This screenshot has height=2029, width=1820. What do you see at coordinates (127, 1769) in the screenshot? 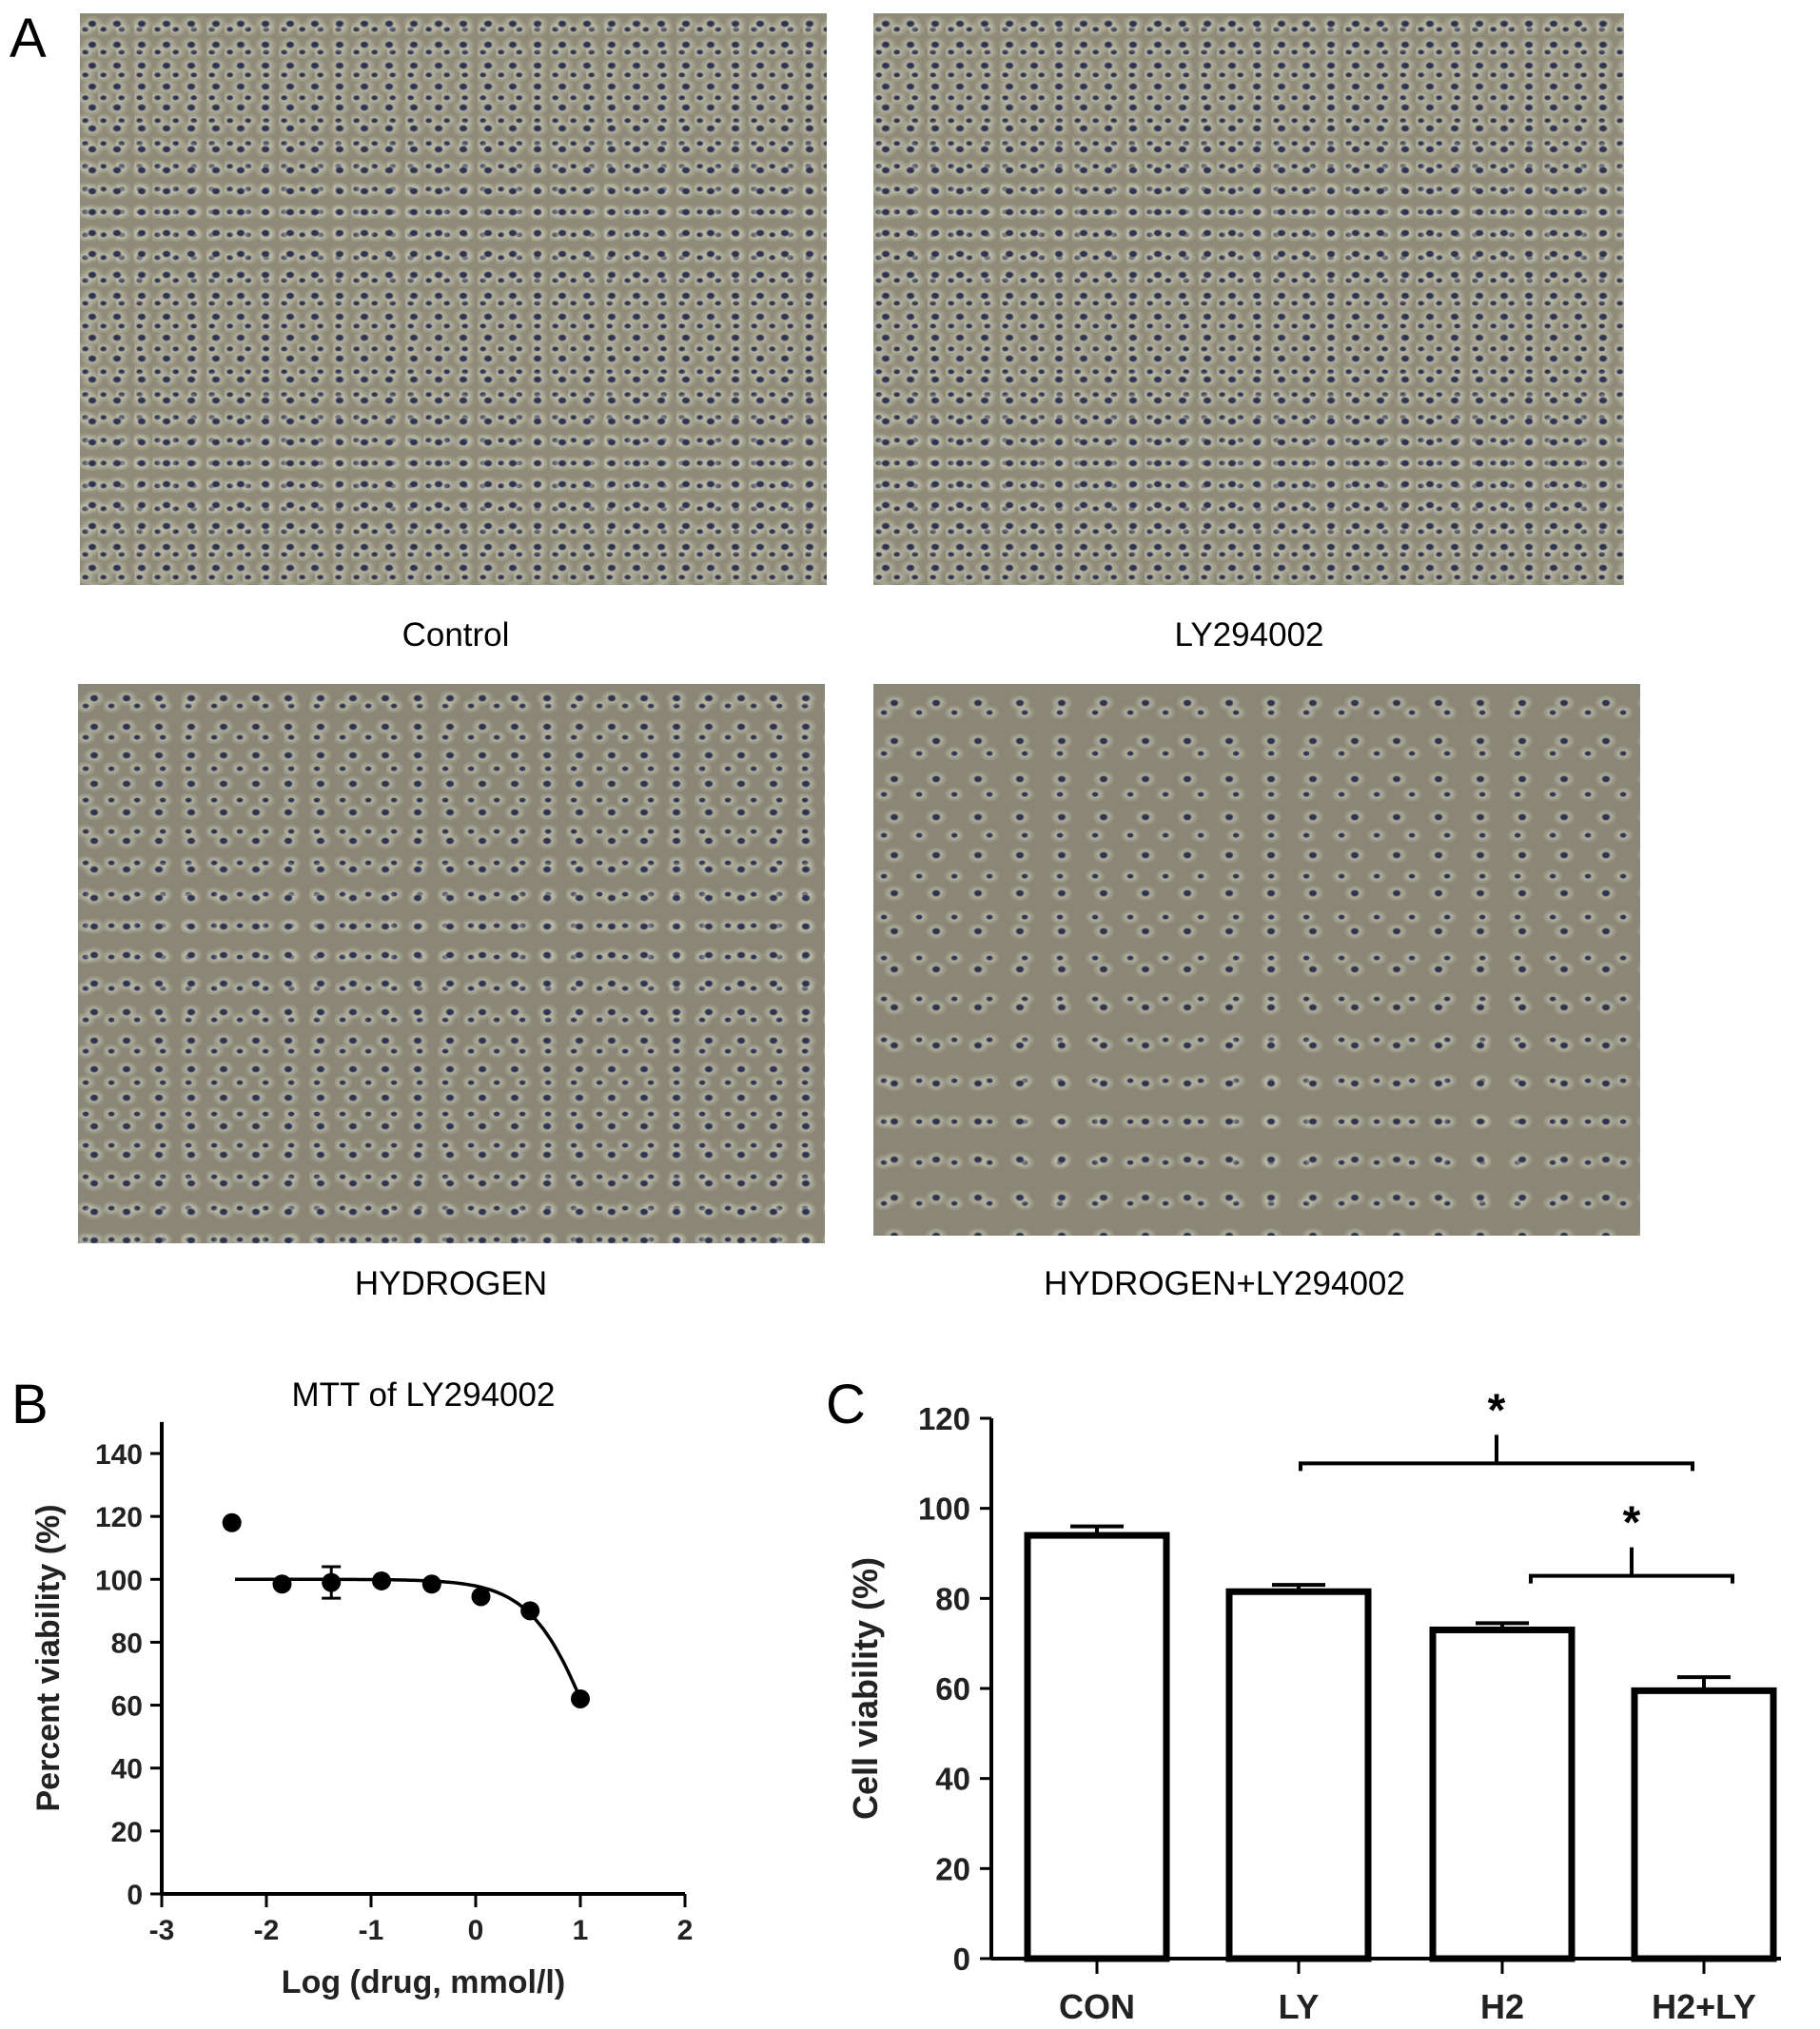
I see `chart-b-y-tick-label: 40` at bounding box center [127, 1769].